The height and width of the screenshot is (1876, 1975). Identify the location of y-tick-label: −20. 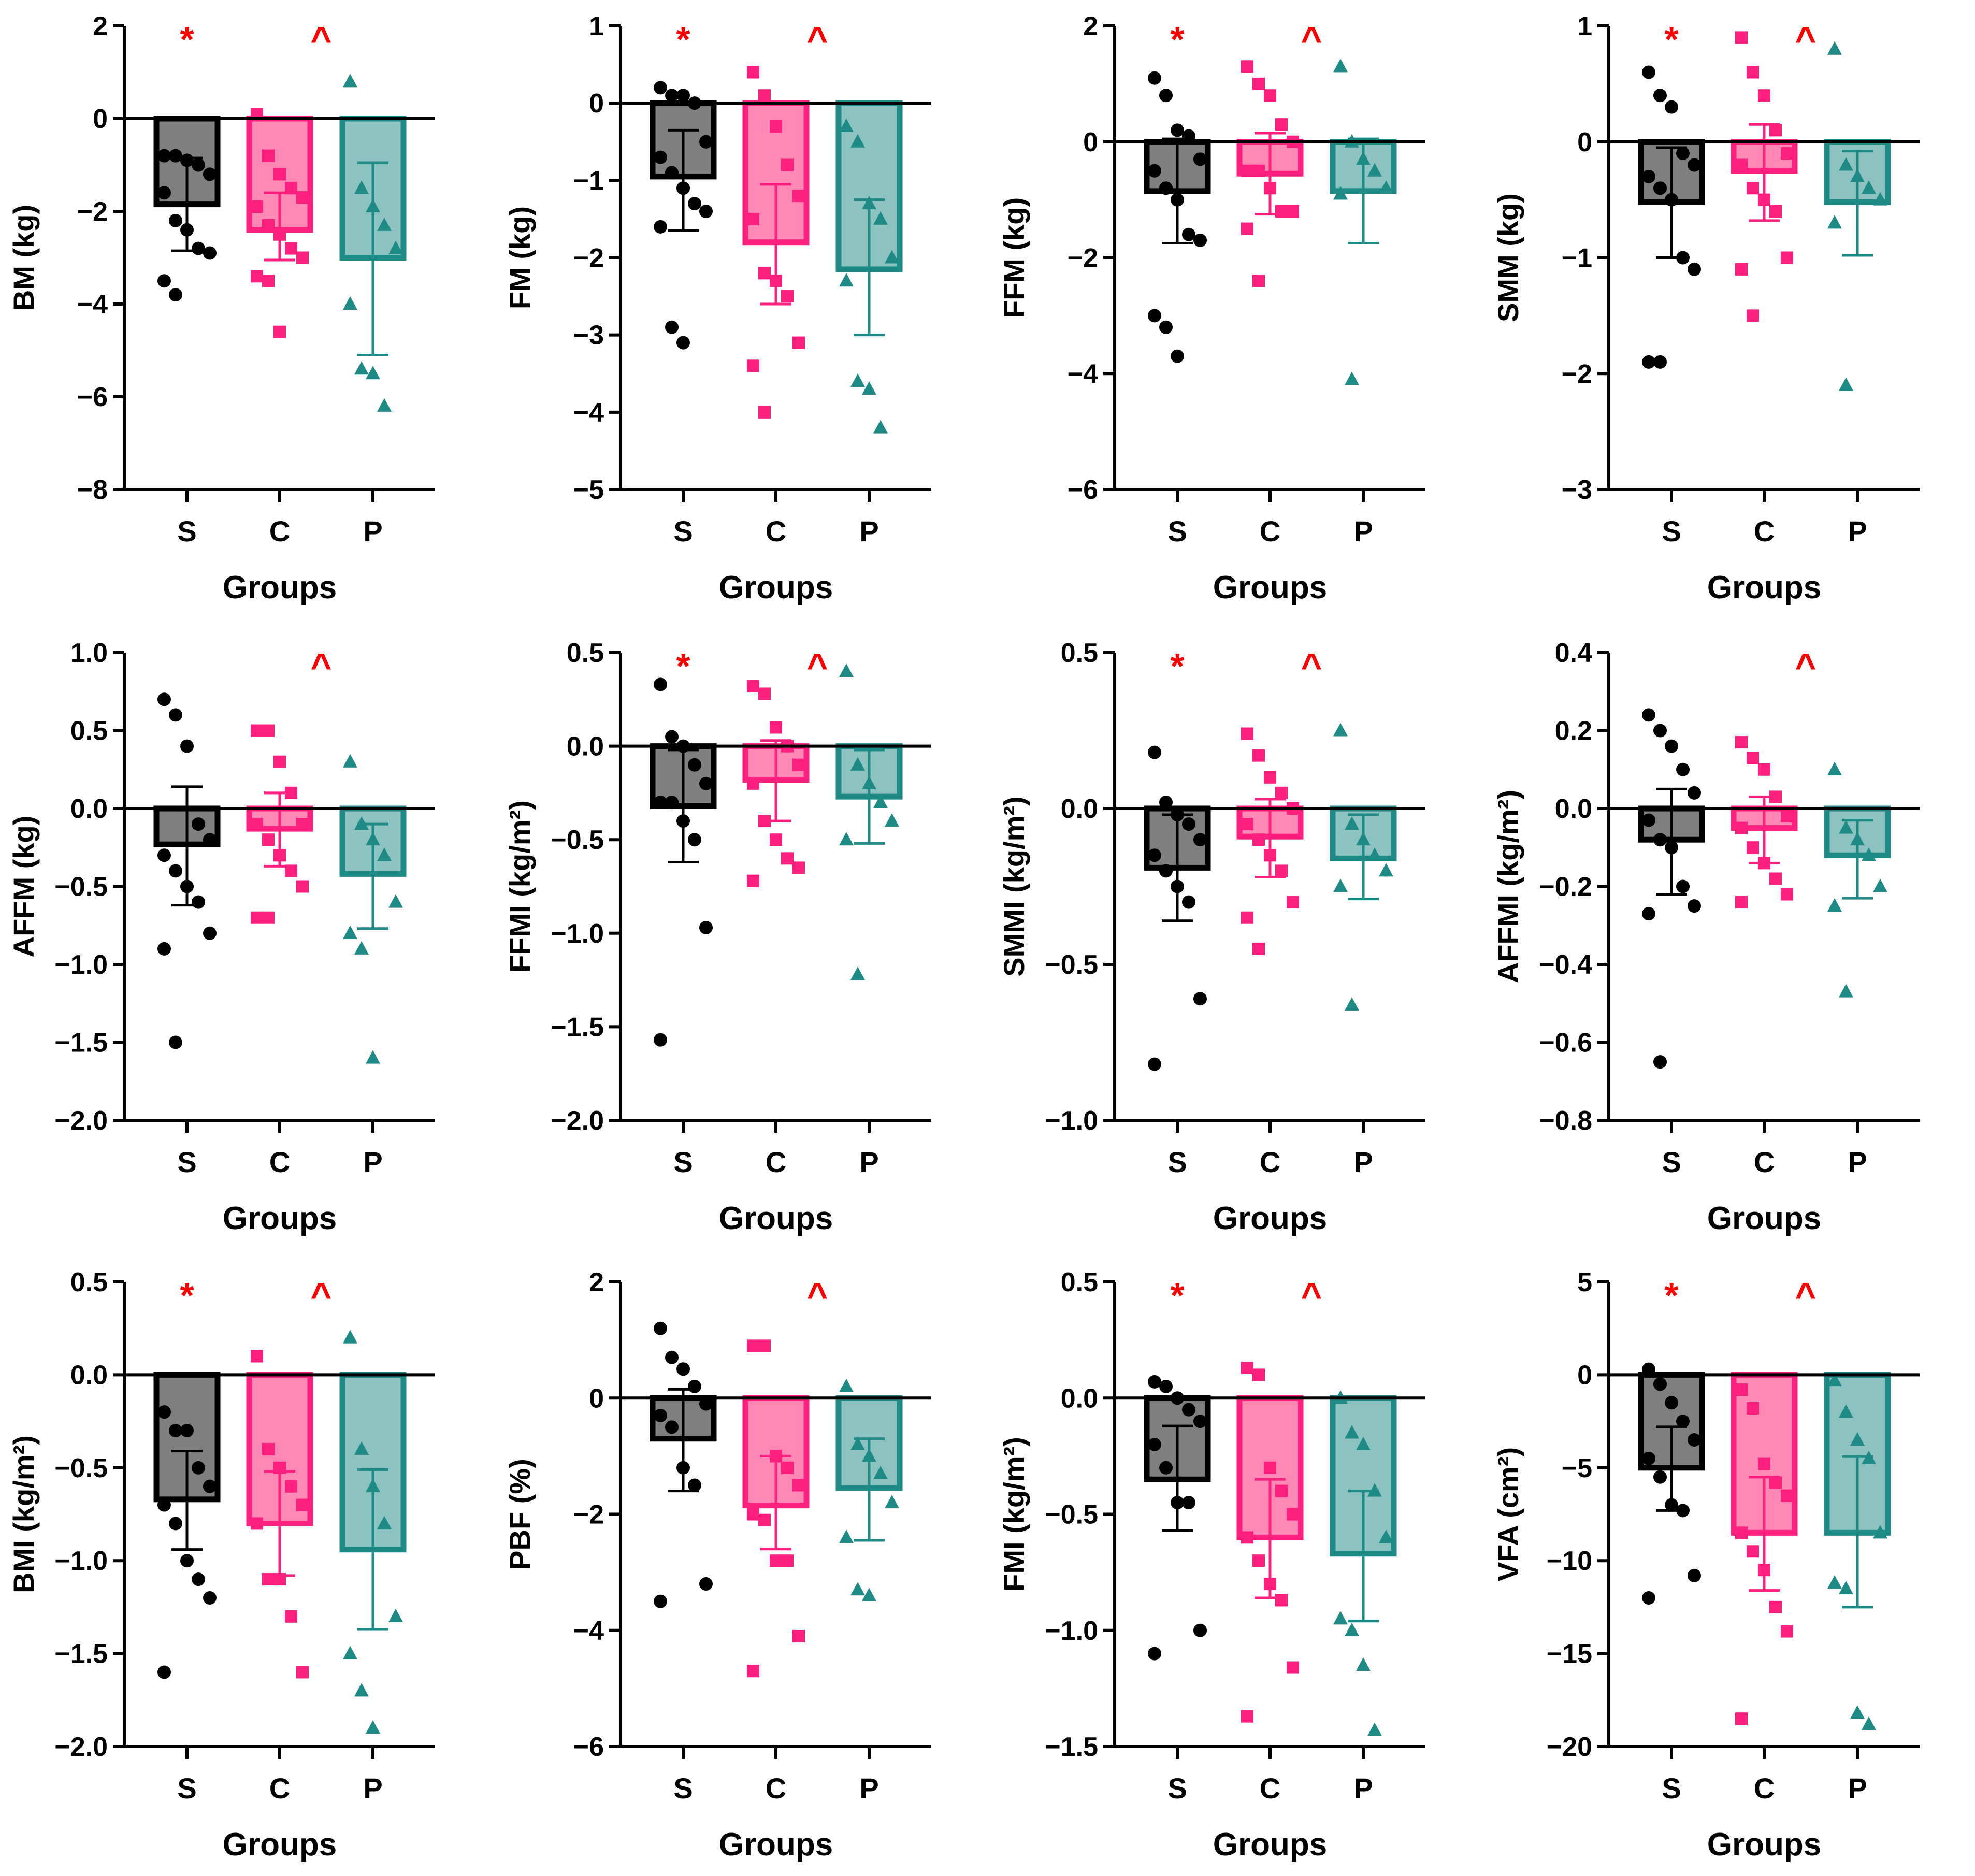
(1569, 1747).